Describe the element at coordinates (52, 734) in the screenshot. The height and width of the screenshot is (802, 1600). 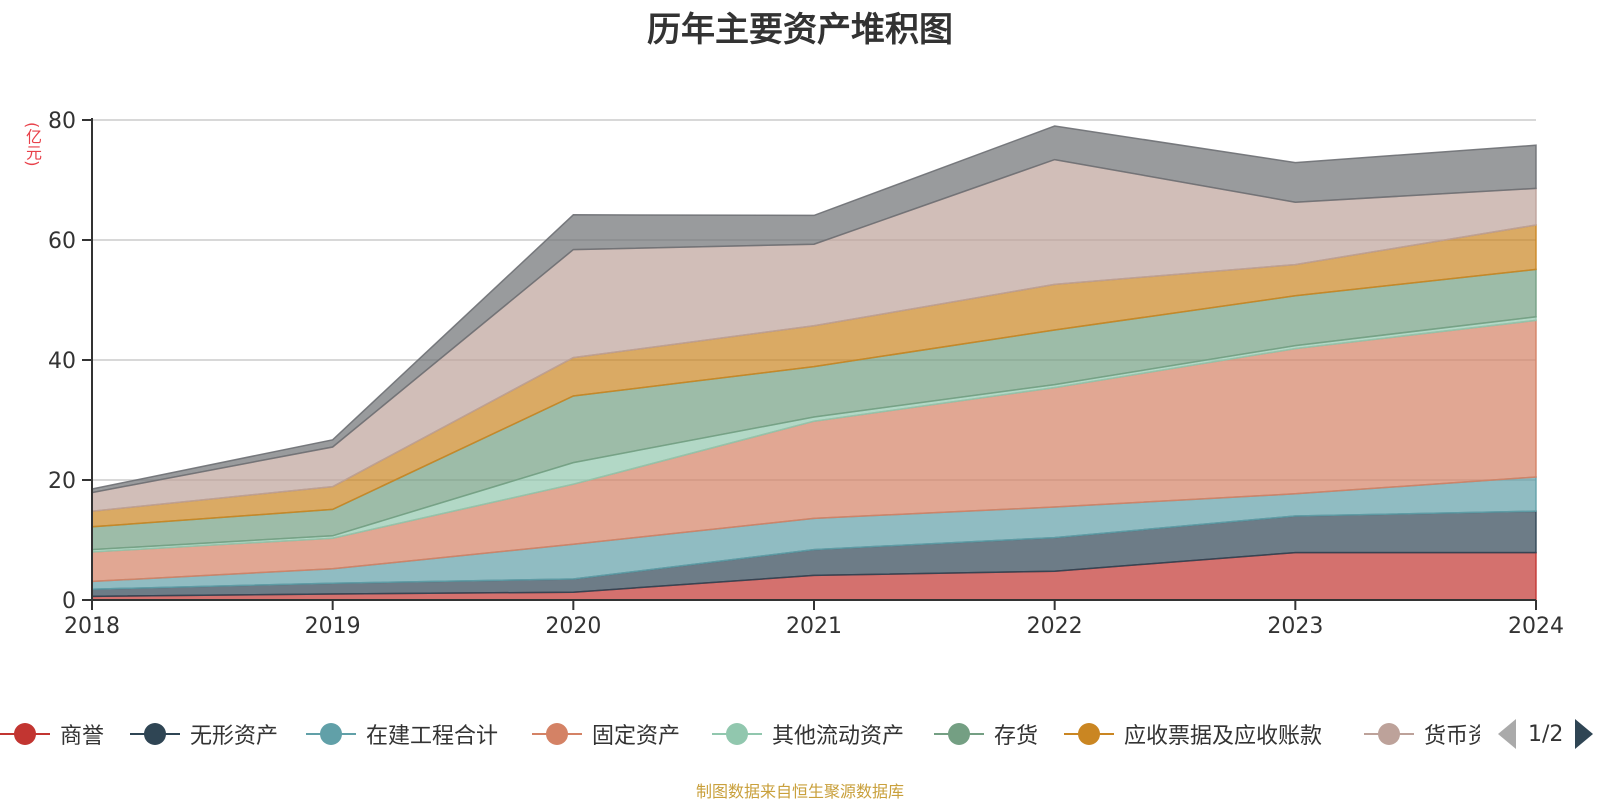
I see `legend-item-1: 商誉` at that location.